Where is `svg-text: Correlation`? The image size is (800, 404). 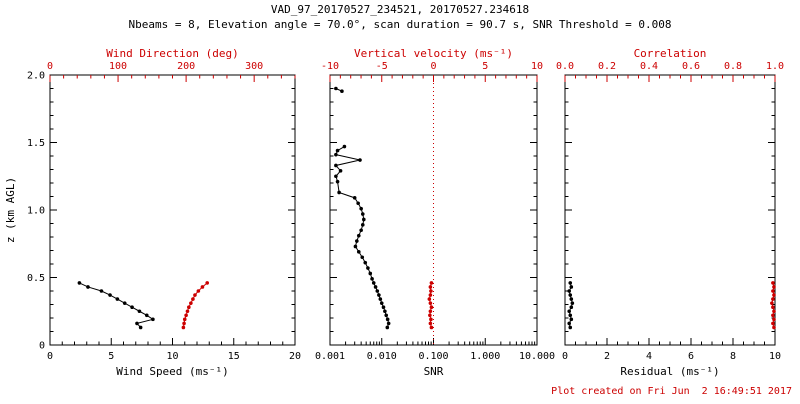
svg-text: Correlation is located at coordinates (670, 53).